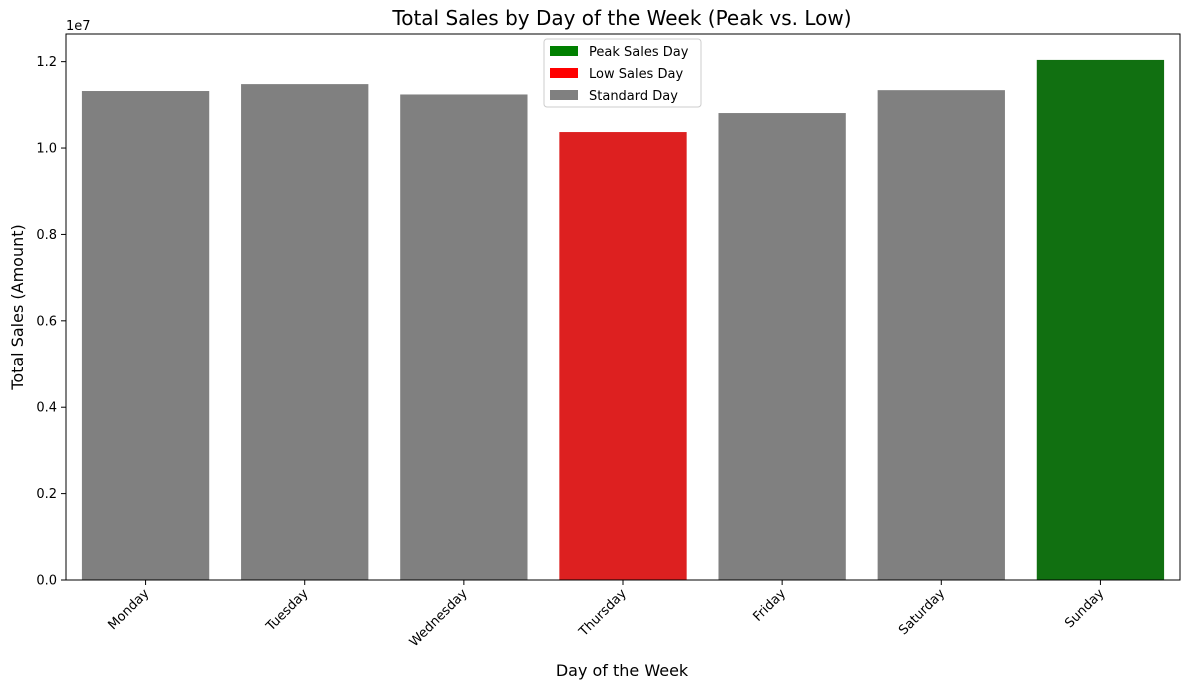 This screenshot has width=1189, height=690. I want to click on legend-label: Peak Sales Day, so click(639, 52).